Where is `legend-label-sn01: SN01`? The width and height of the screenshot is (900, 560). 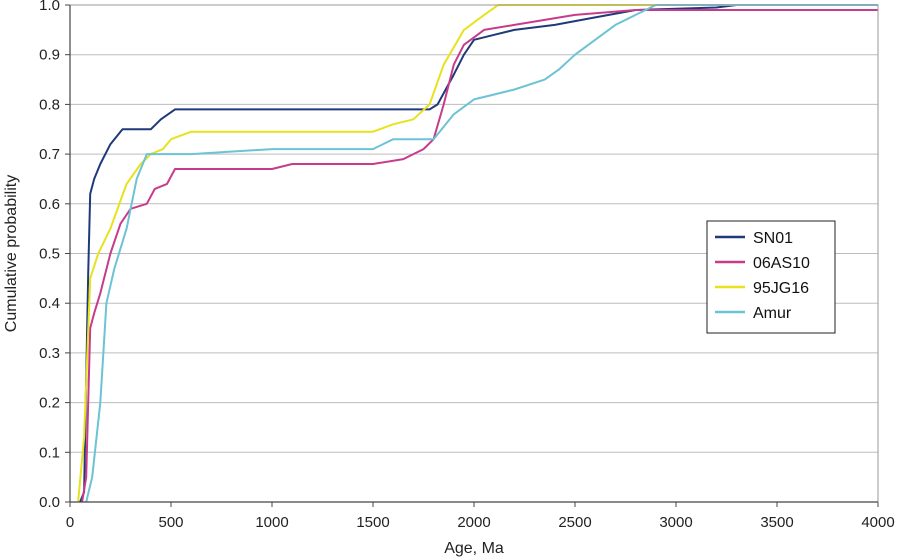 legend-label-sn01: SN01 is located at coordinates (773, 238).